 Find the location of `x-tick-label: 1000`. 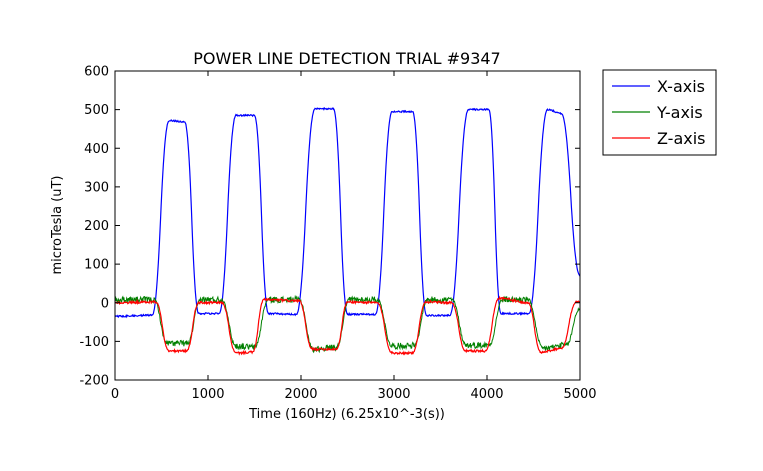

x-tick-label: 1000 is located at coordinates (207, 394).